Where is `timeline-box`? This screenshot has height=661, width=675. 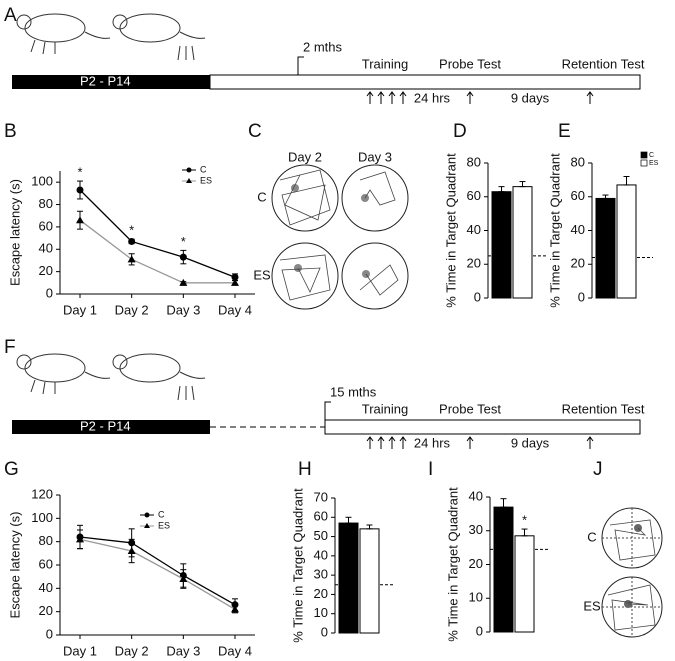
timeline-box is located at coordinates (425, 82).